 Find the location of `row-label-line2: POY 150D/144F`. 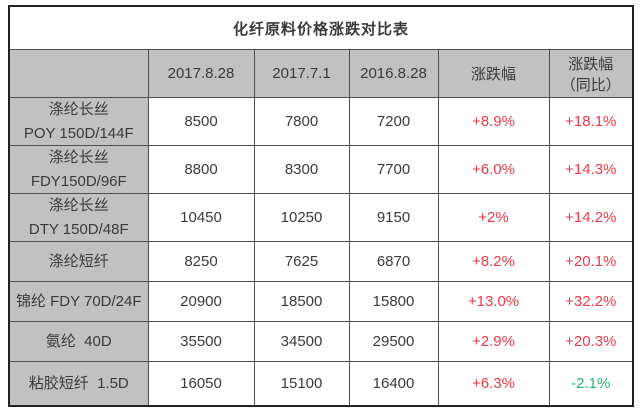

row-label-line2: POY 150D/144F is located at coordinates (78, 133).